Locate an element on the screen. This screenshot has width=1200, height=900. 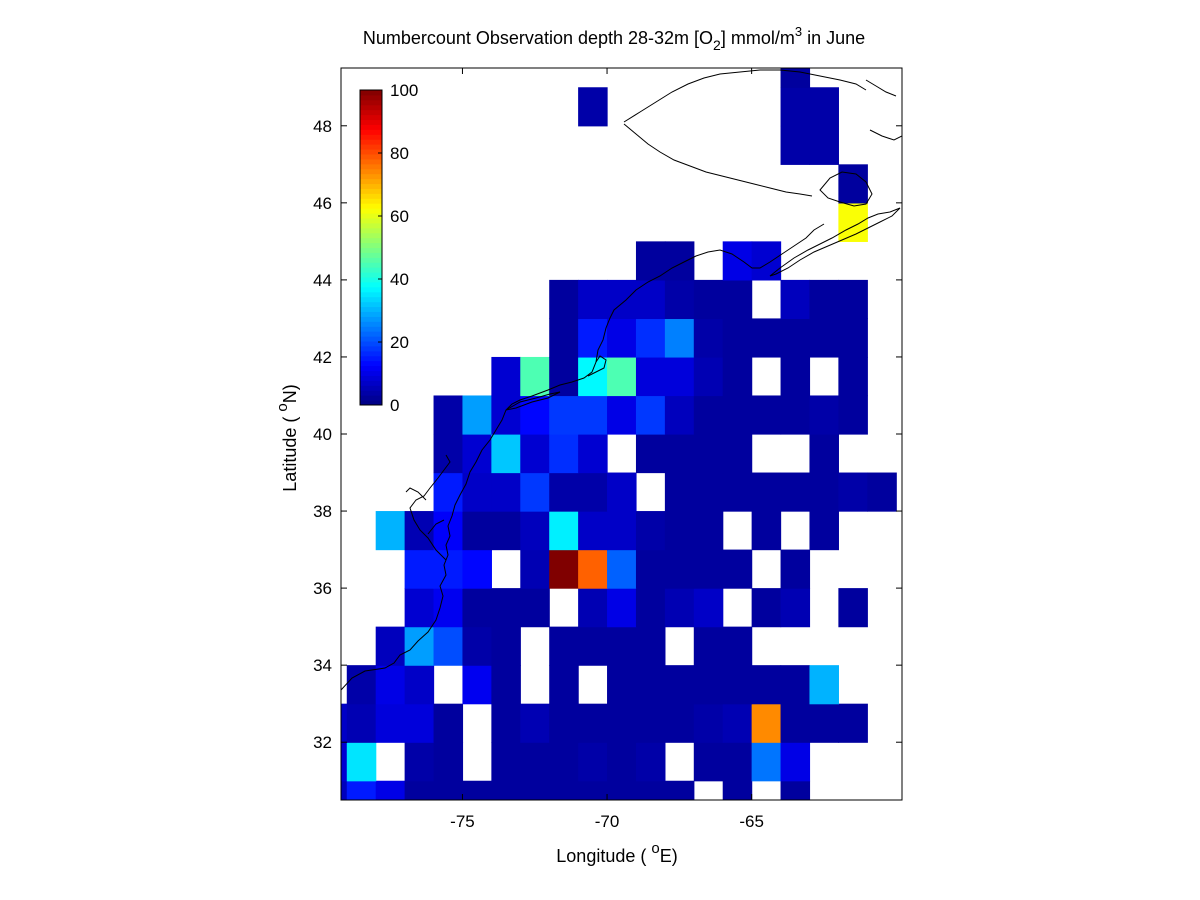
y-tick-label: 40 is located at coordinates (322, 434).